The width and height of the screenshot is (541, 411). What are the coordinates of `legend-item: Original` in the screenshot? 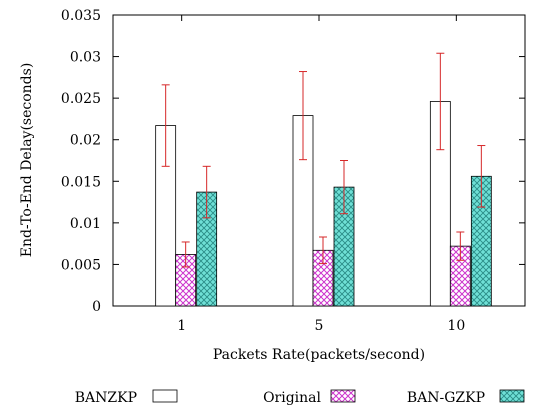 It's located at (309, 397).